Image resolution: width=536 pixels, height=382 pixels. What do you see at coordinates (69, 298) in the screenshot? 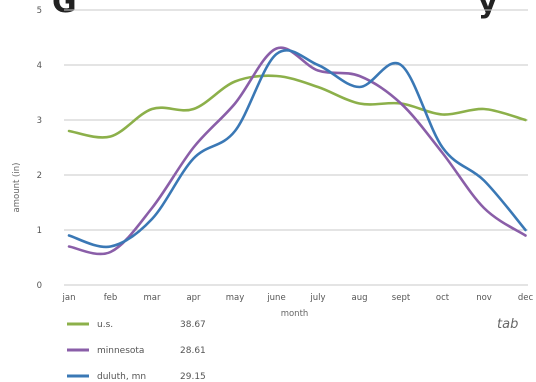
I see `x-tick-jan: jan` at bounding box center [69, 298].